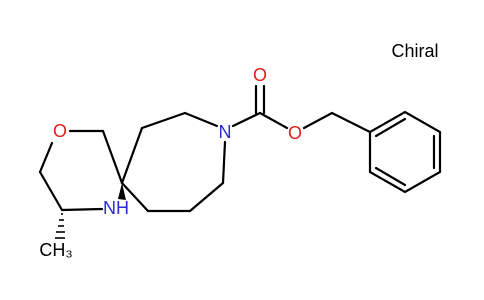  Describe the element at coordinates (55, 250) in the screenshot. I see `atom-label: CH₃` at that location.